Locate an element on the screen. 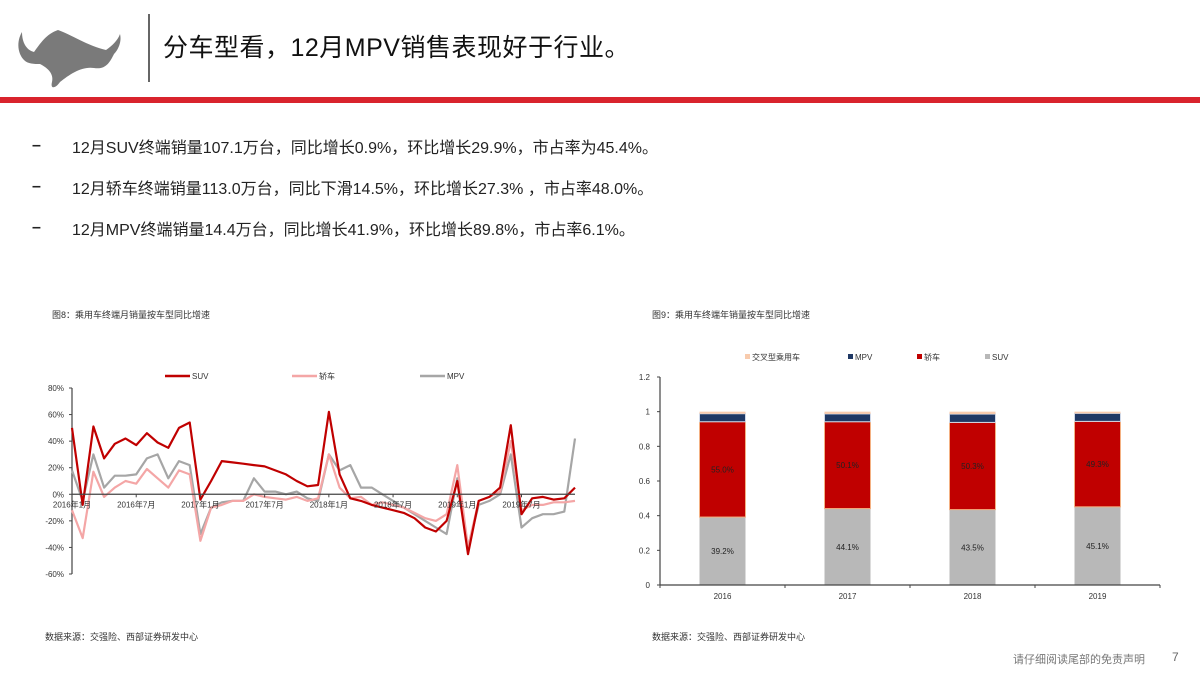 The height and width of the screenshot is (675, 1200). bar-value-label: 50.1% is located at coordinates (847, 465).